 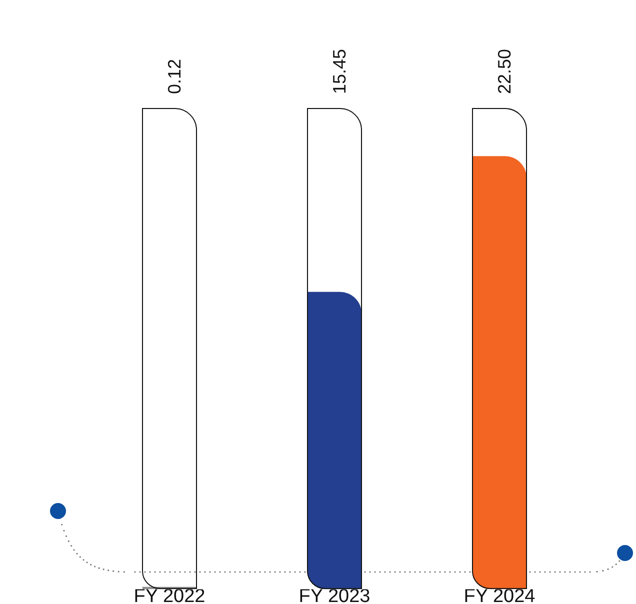 I want to click on data-label: 0.12, so click(x=174, y=76).